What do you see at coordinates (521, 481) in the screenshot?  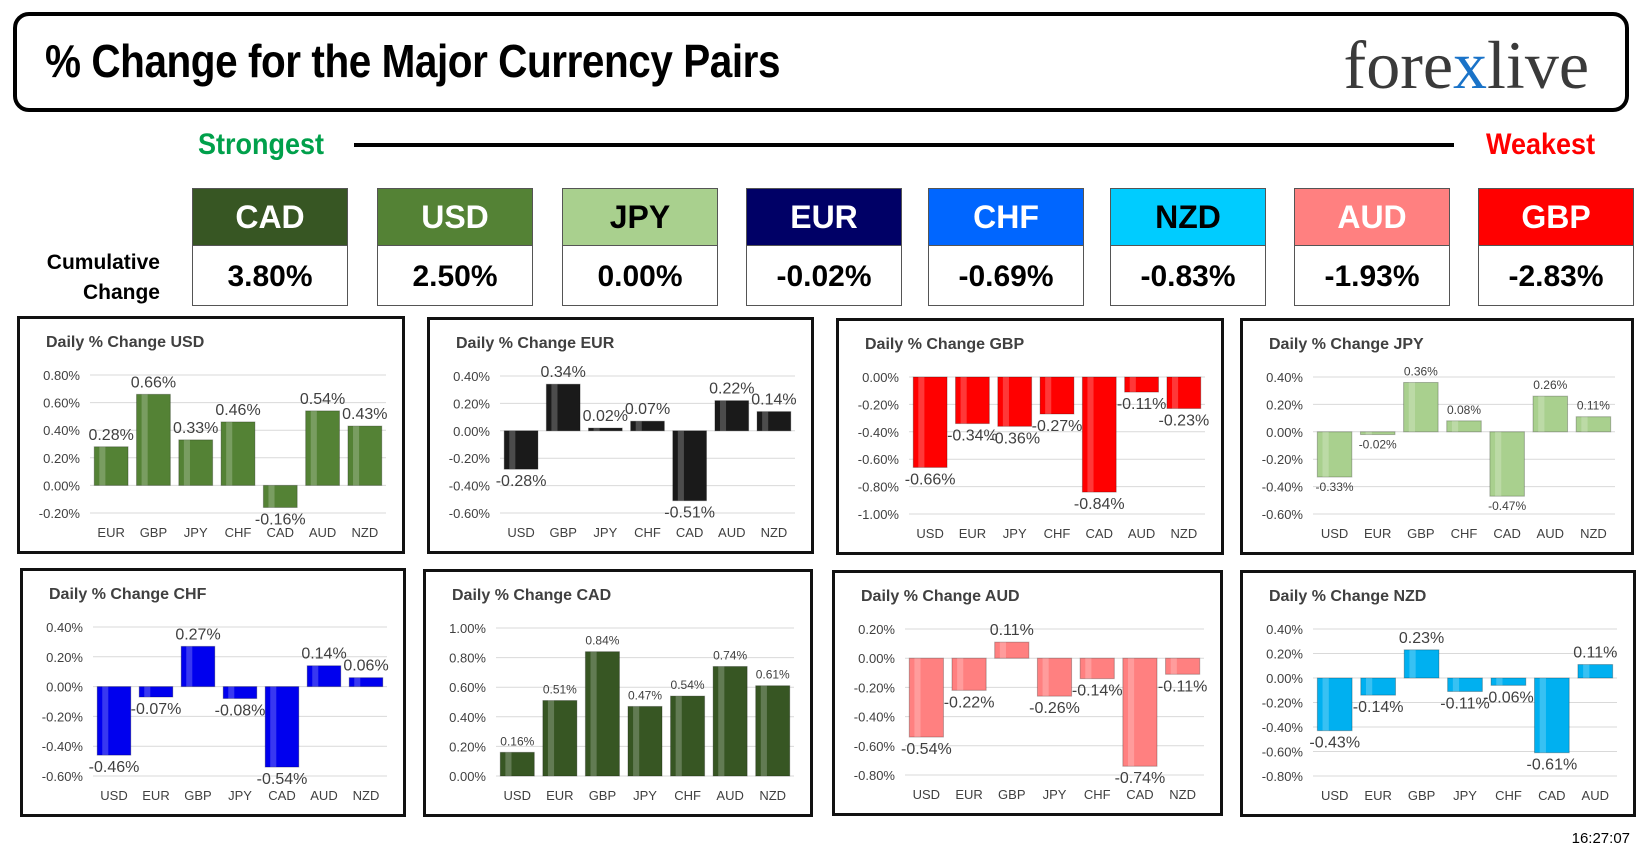 I see `data-label: -0.28%` at bounding box center [521, 481].